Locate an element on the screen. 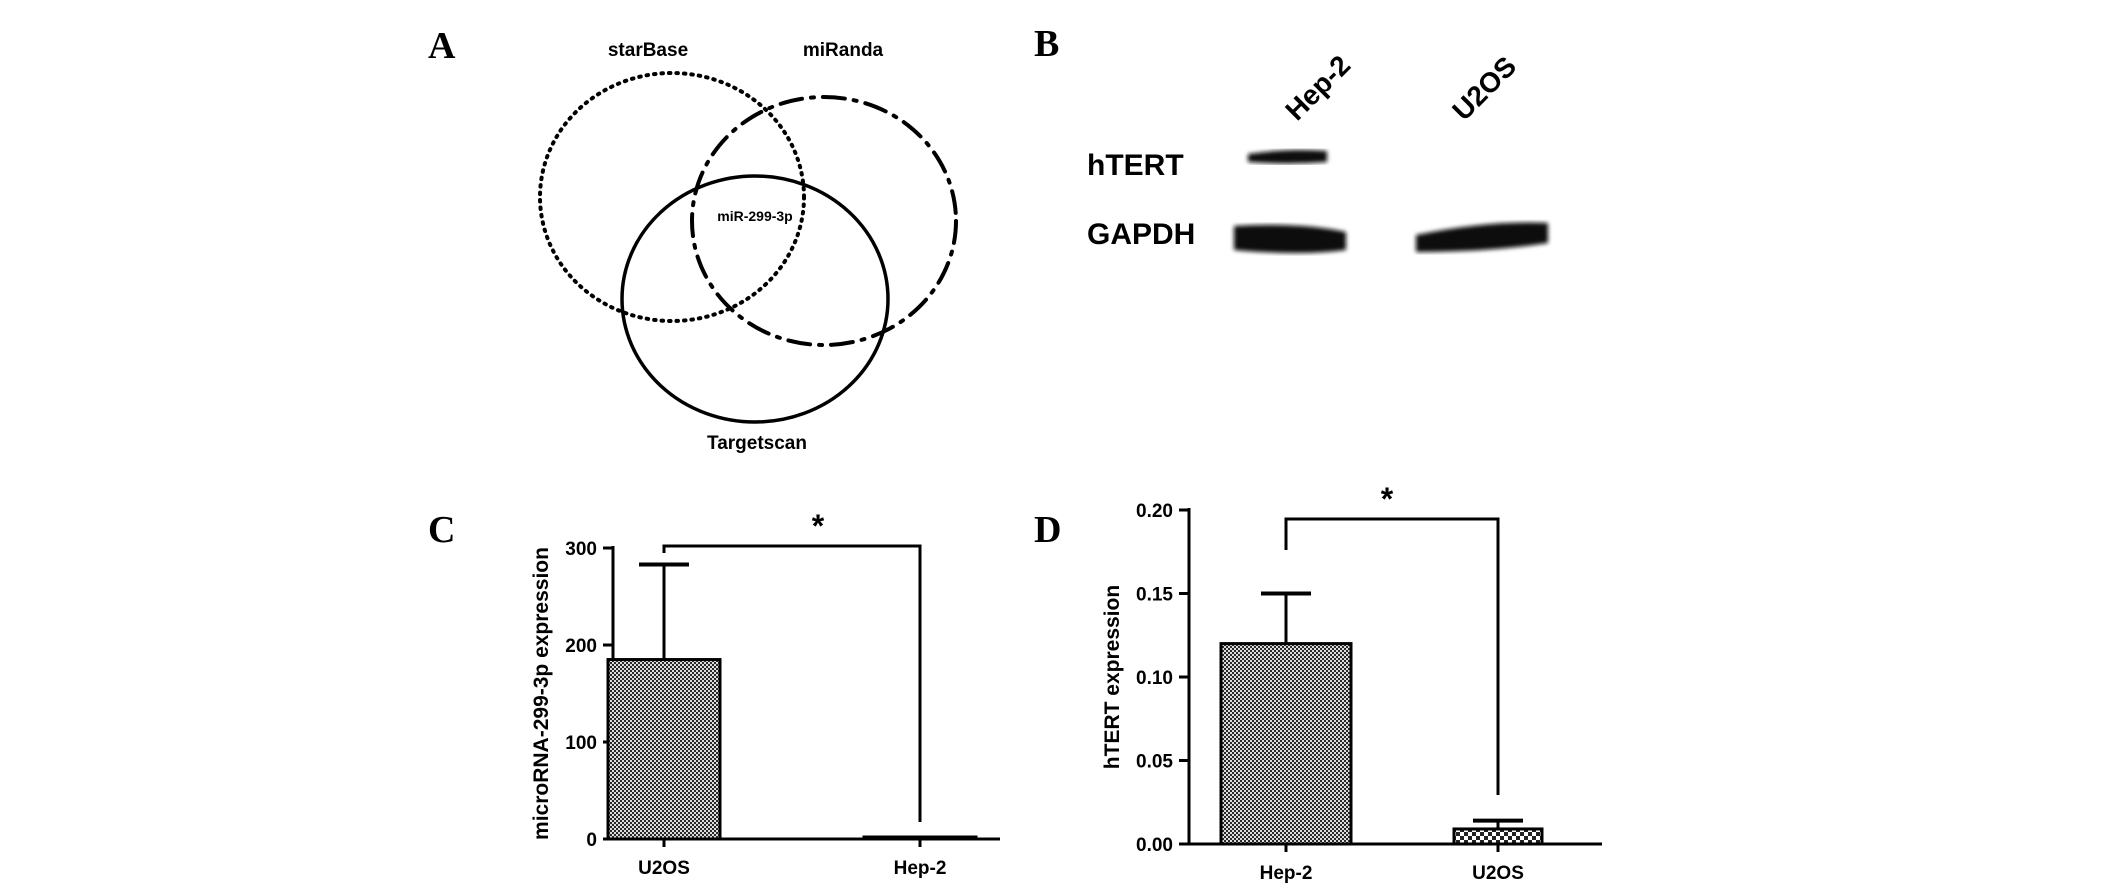 The image size is (2126, 895). chart-c-significance-star: * is located at coordinates (818, 526).